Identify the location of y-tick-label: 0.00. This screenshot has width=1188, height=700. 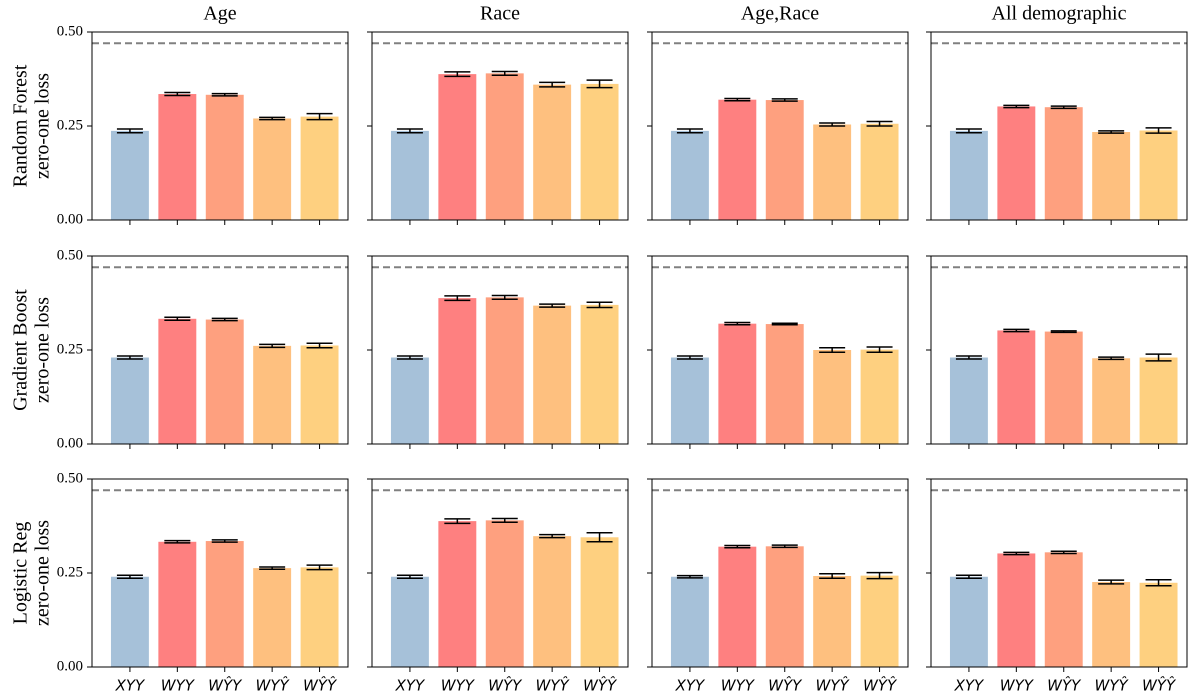
(70, 219).